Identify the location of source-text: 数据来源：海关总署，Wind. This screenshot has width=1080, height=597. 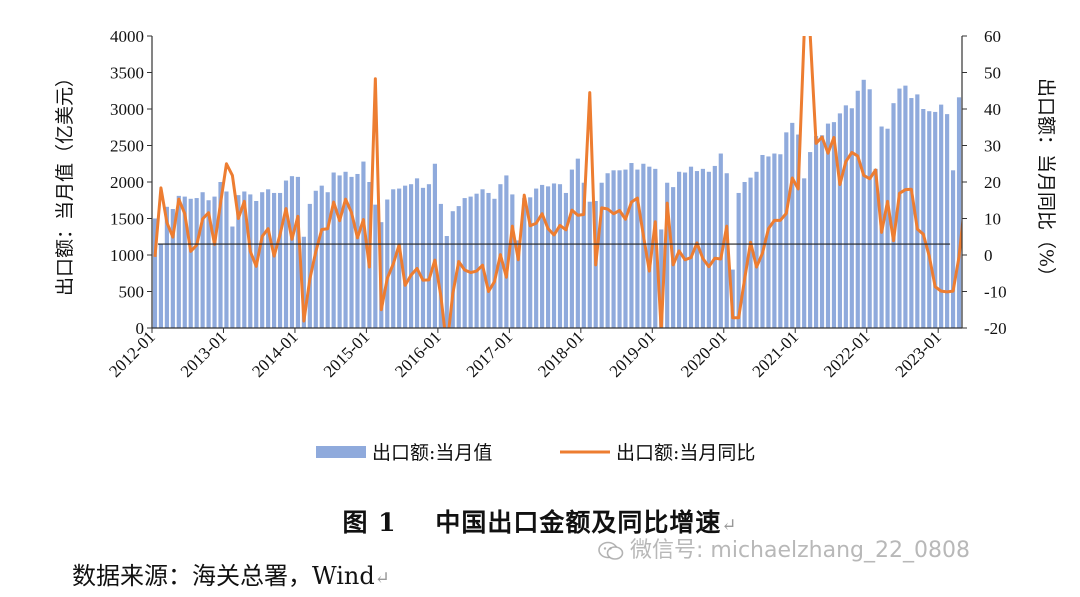
(223, 576).